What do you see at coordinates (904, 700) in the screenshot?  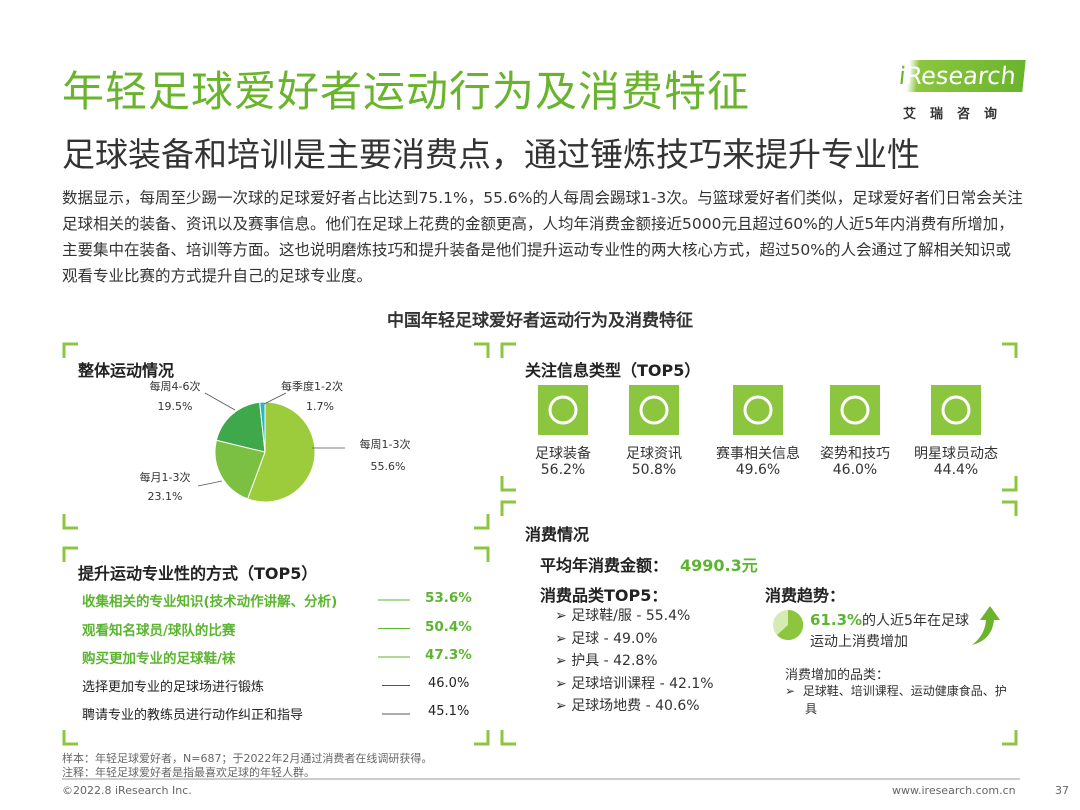 I see `increase-items: 足球鞋、培训课程、运动健康食品、护具` at bounding box center [904, 700].